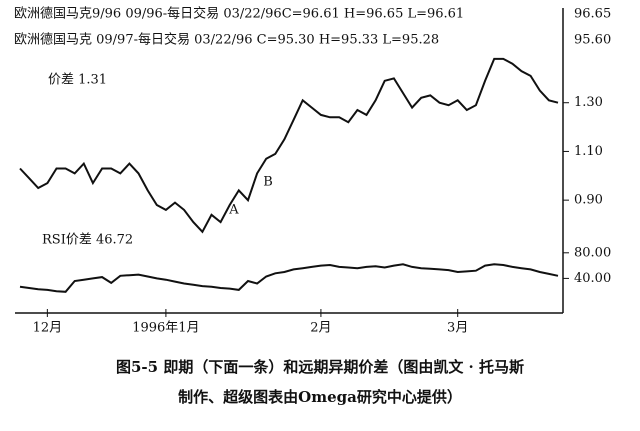 The height and width of the screenshot is (431, 640). Describe the element at coordinates (588, 102) in the screenshot. I see `y-tick-label: 1.30` at that location.